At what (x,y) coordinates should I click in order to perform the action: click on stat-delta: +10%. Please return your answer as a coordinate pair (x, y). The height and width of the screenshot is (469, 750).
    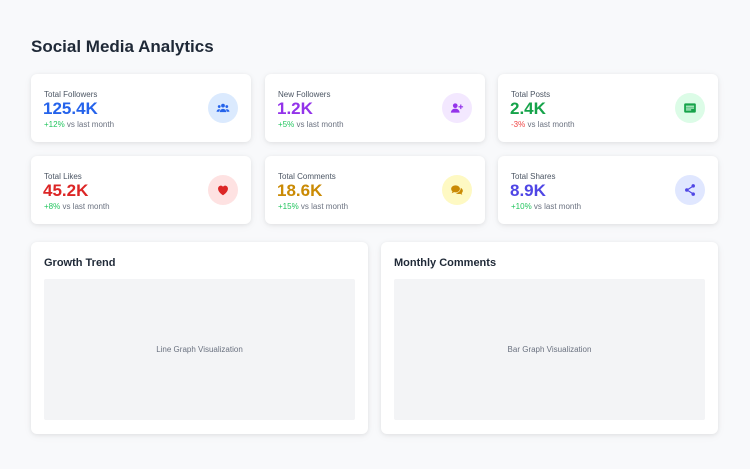
    Looking at the image, I should click on (521, 206).